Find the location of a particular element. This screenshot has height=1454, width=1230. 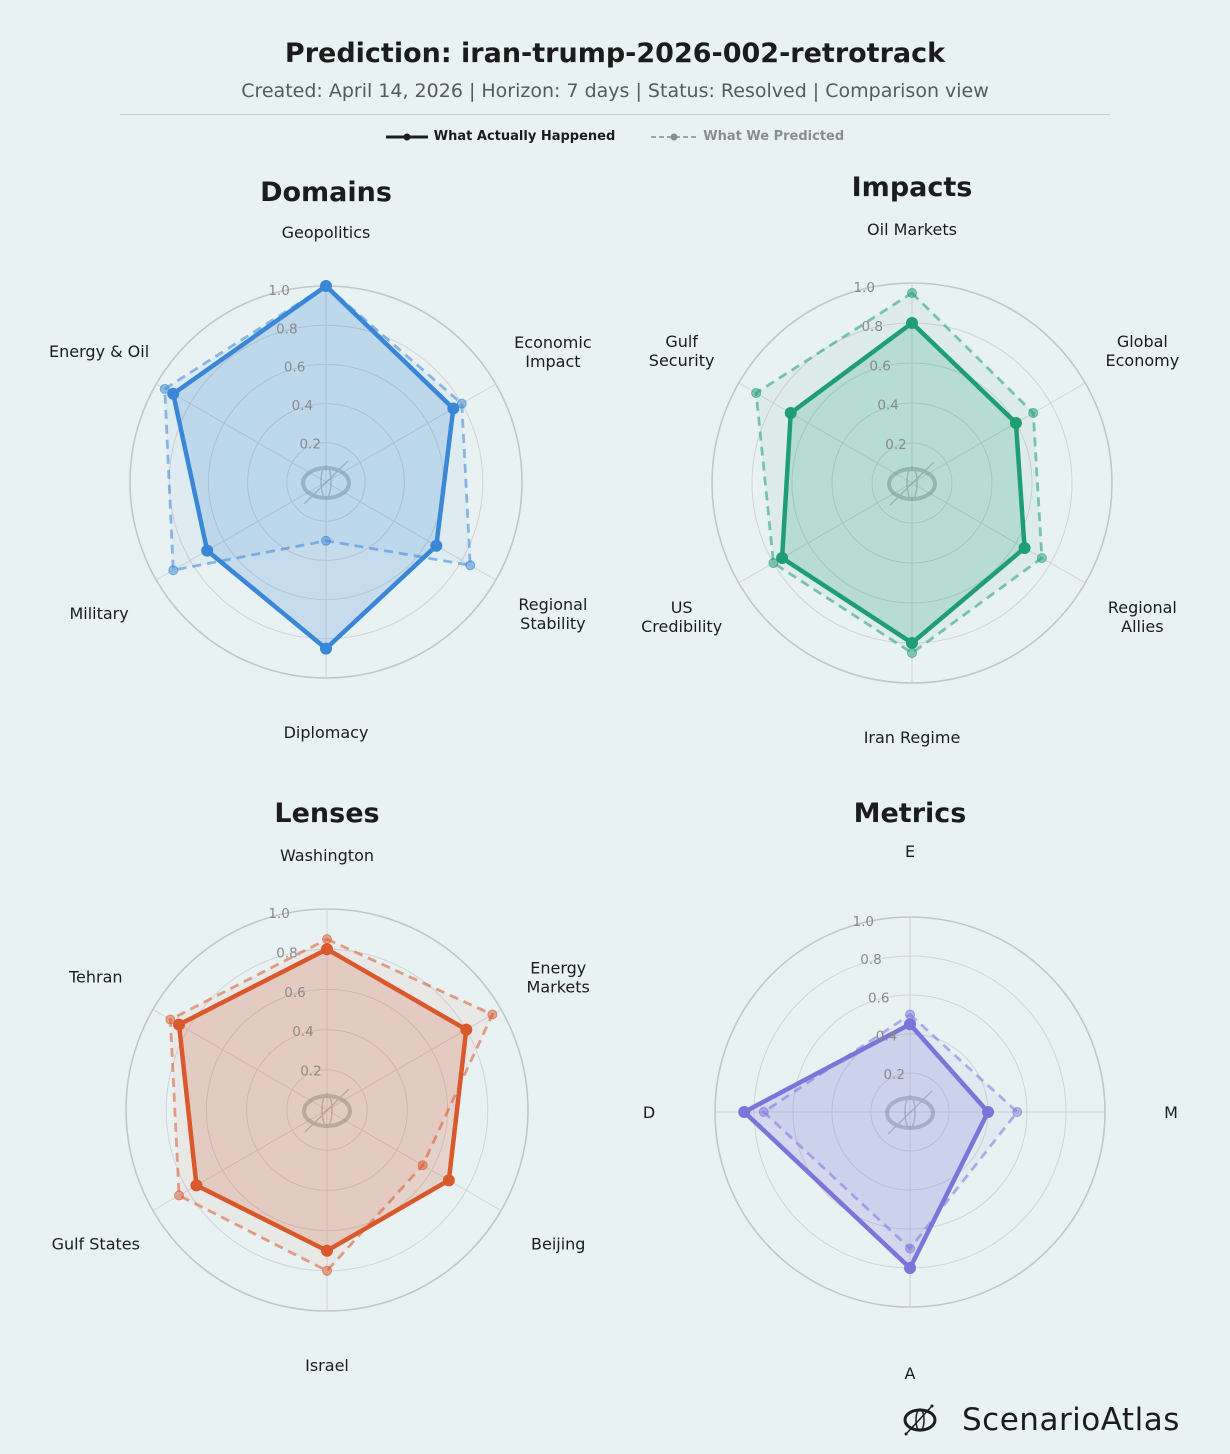

axis-label: Regional Allies is located at coordinates (1142, 617).